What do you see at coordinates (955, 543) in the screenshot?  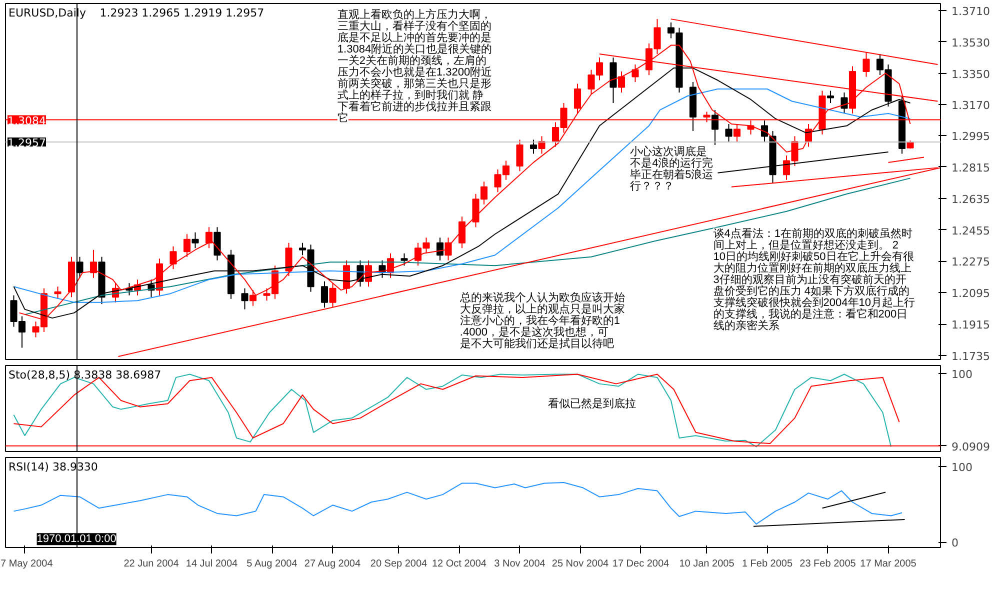 I see `y-tick-label: 0` at bounding box center [955, 543].